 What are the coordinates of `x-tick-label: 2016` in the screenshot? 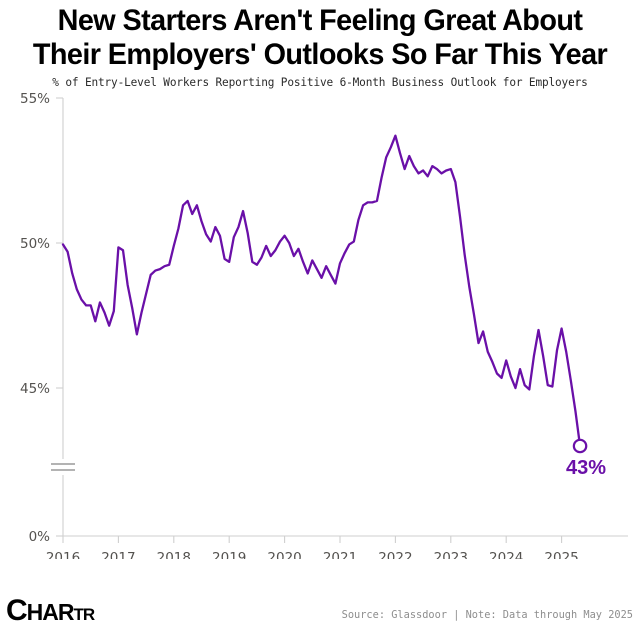 It's located at (63, 554).